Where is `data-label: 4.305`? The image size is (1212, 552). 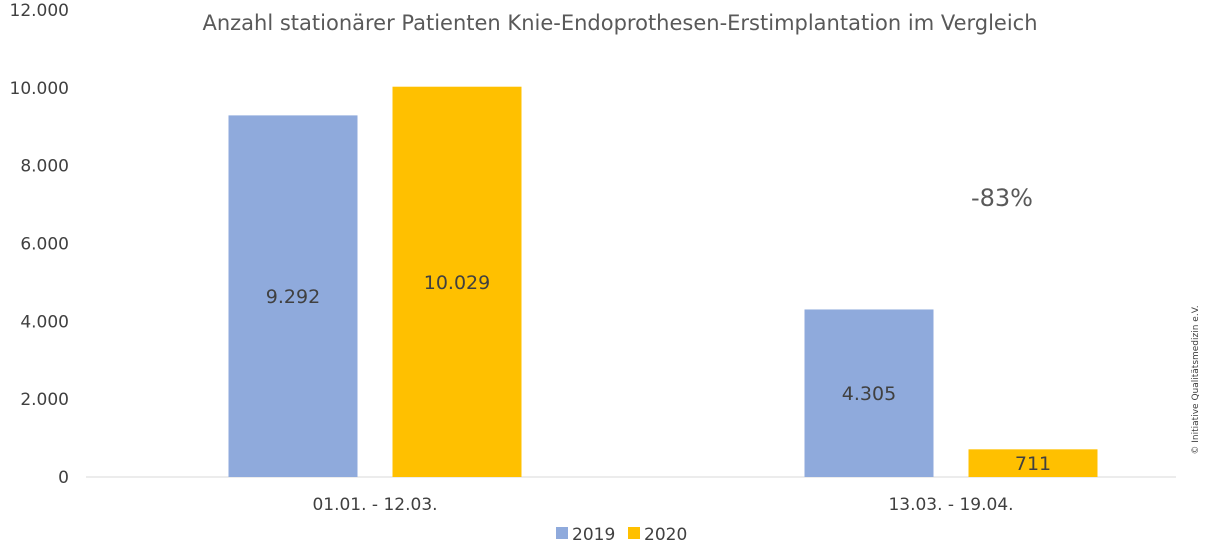
data-label: 4.305 is located at coordinates (869, 394).